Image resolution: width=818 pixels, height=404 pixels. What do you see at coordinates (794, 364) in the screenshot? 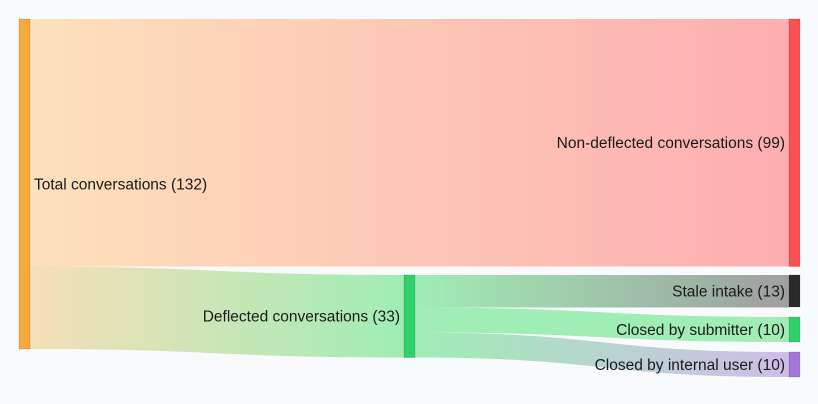
I see `sankey-node-closed-internal` at bounding box center [794, 364].